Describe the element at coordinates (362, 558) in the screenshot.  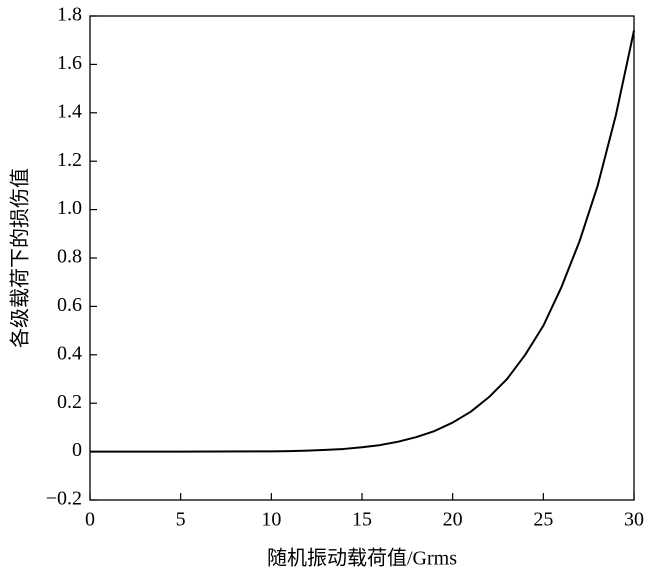
I see `x-axis-label: 随机振动载荷值/Grms` at that location.